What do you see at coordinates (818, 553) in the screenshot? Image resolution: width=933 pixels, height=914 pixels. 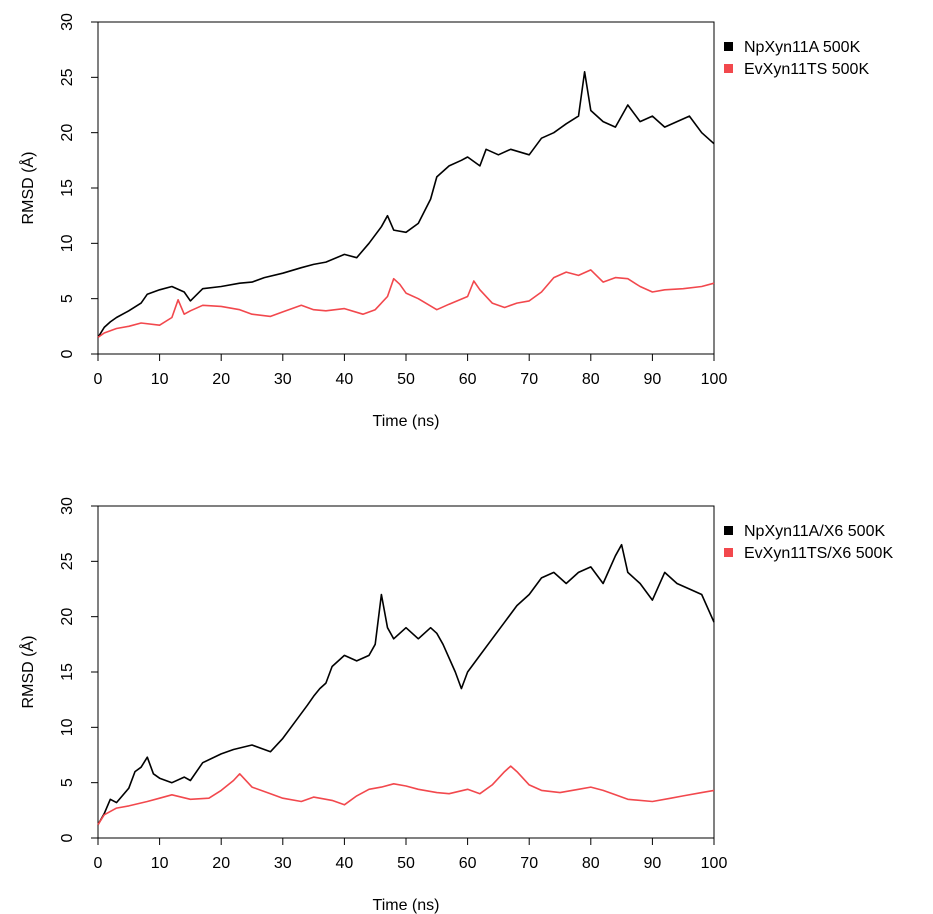 I see `legend-label: EvXyn11TS/X6 500K` at bounding box center [818, 553].